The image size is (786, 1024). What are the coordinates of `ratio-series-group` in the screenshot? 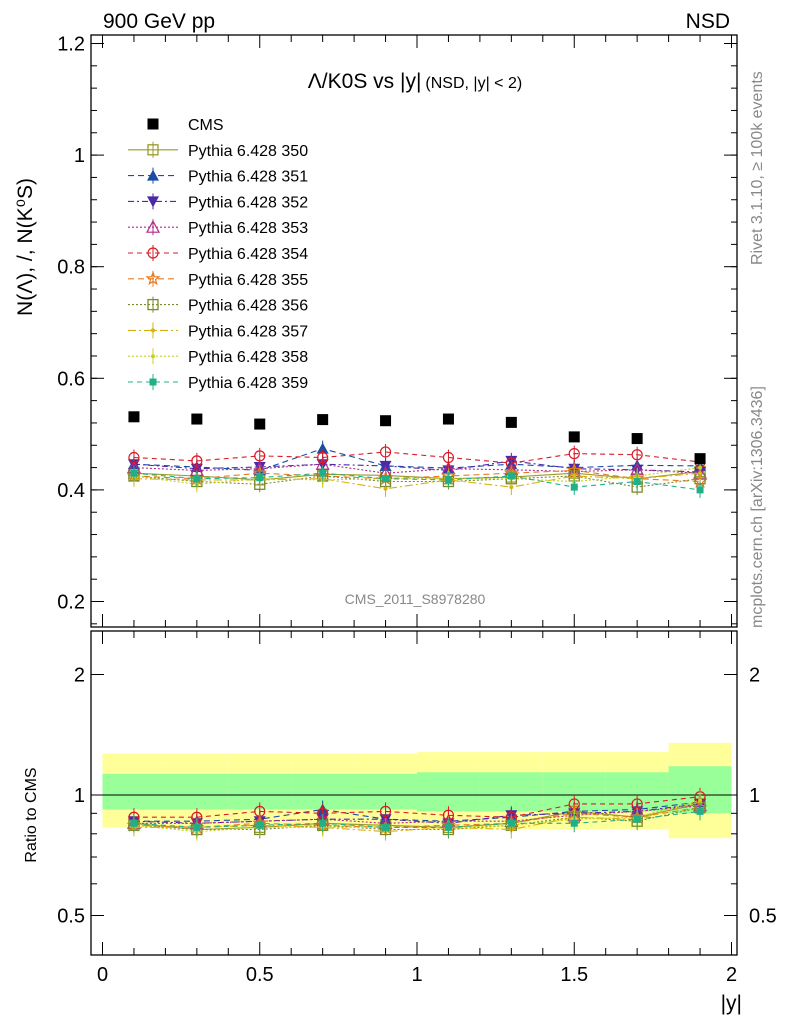 It's located at (417, 819).